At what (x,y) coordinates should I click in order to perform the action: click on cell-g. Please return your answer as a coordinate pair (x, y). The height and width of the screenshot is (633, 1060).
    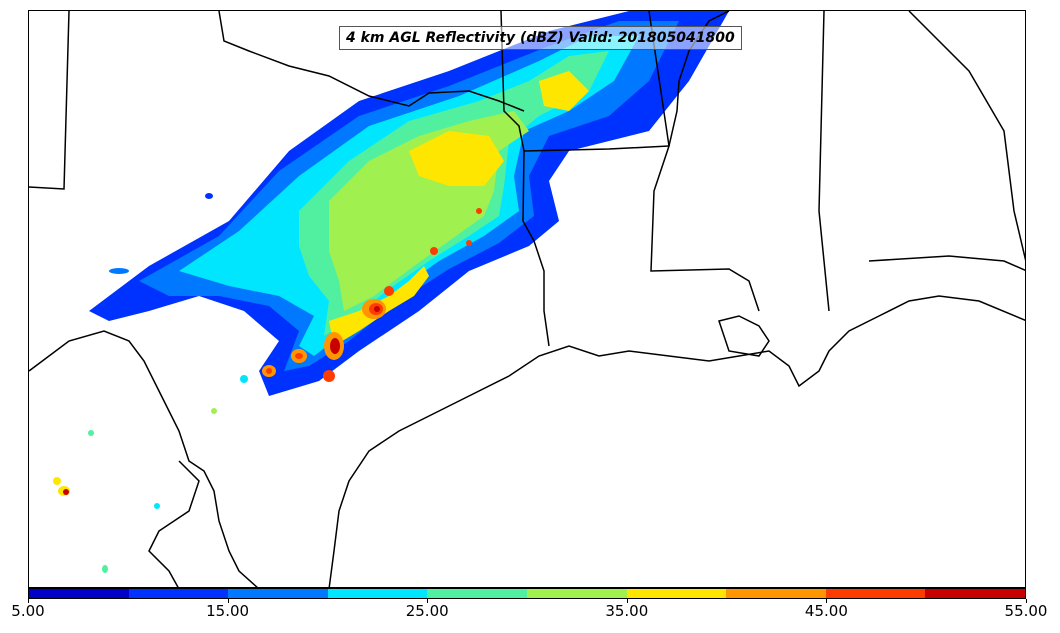
    Looking at the image, I should click on (214, 411).